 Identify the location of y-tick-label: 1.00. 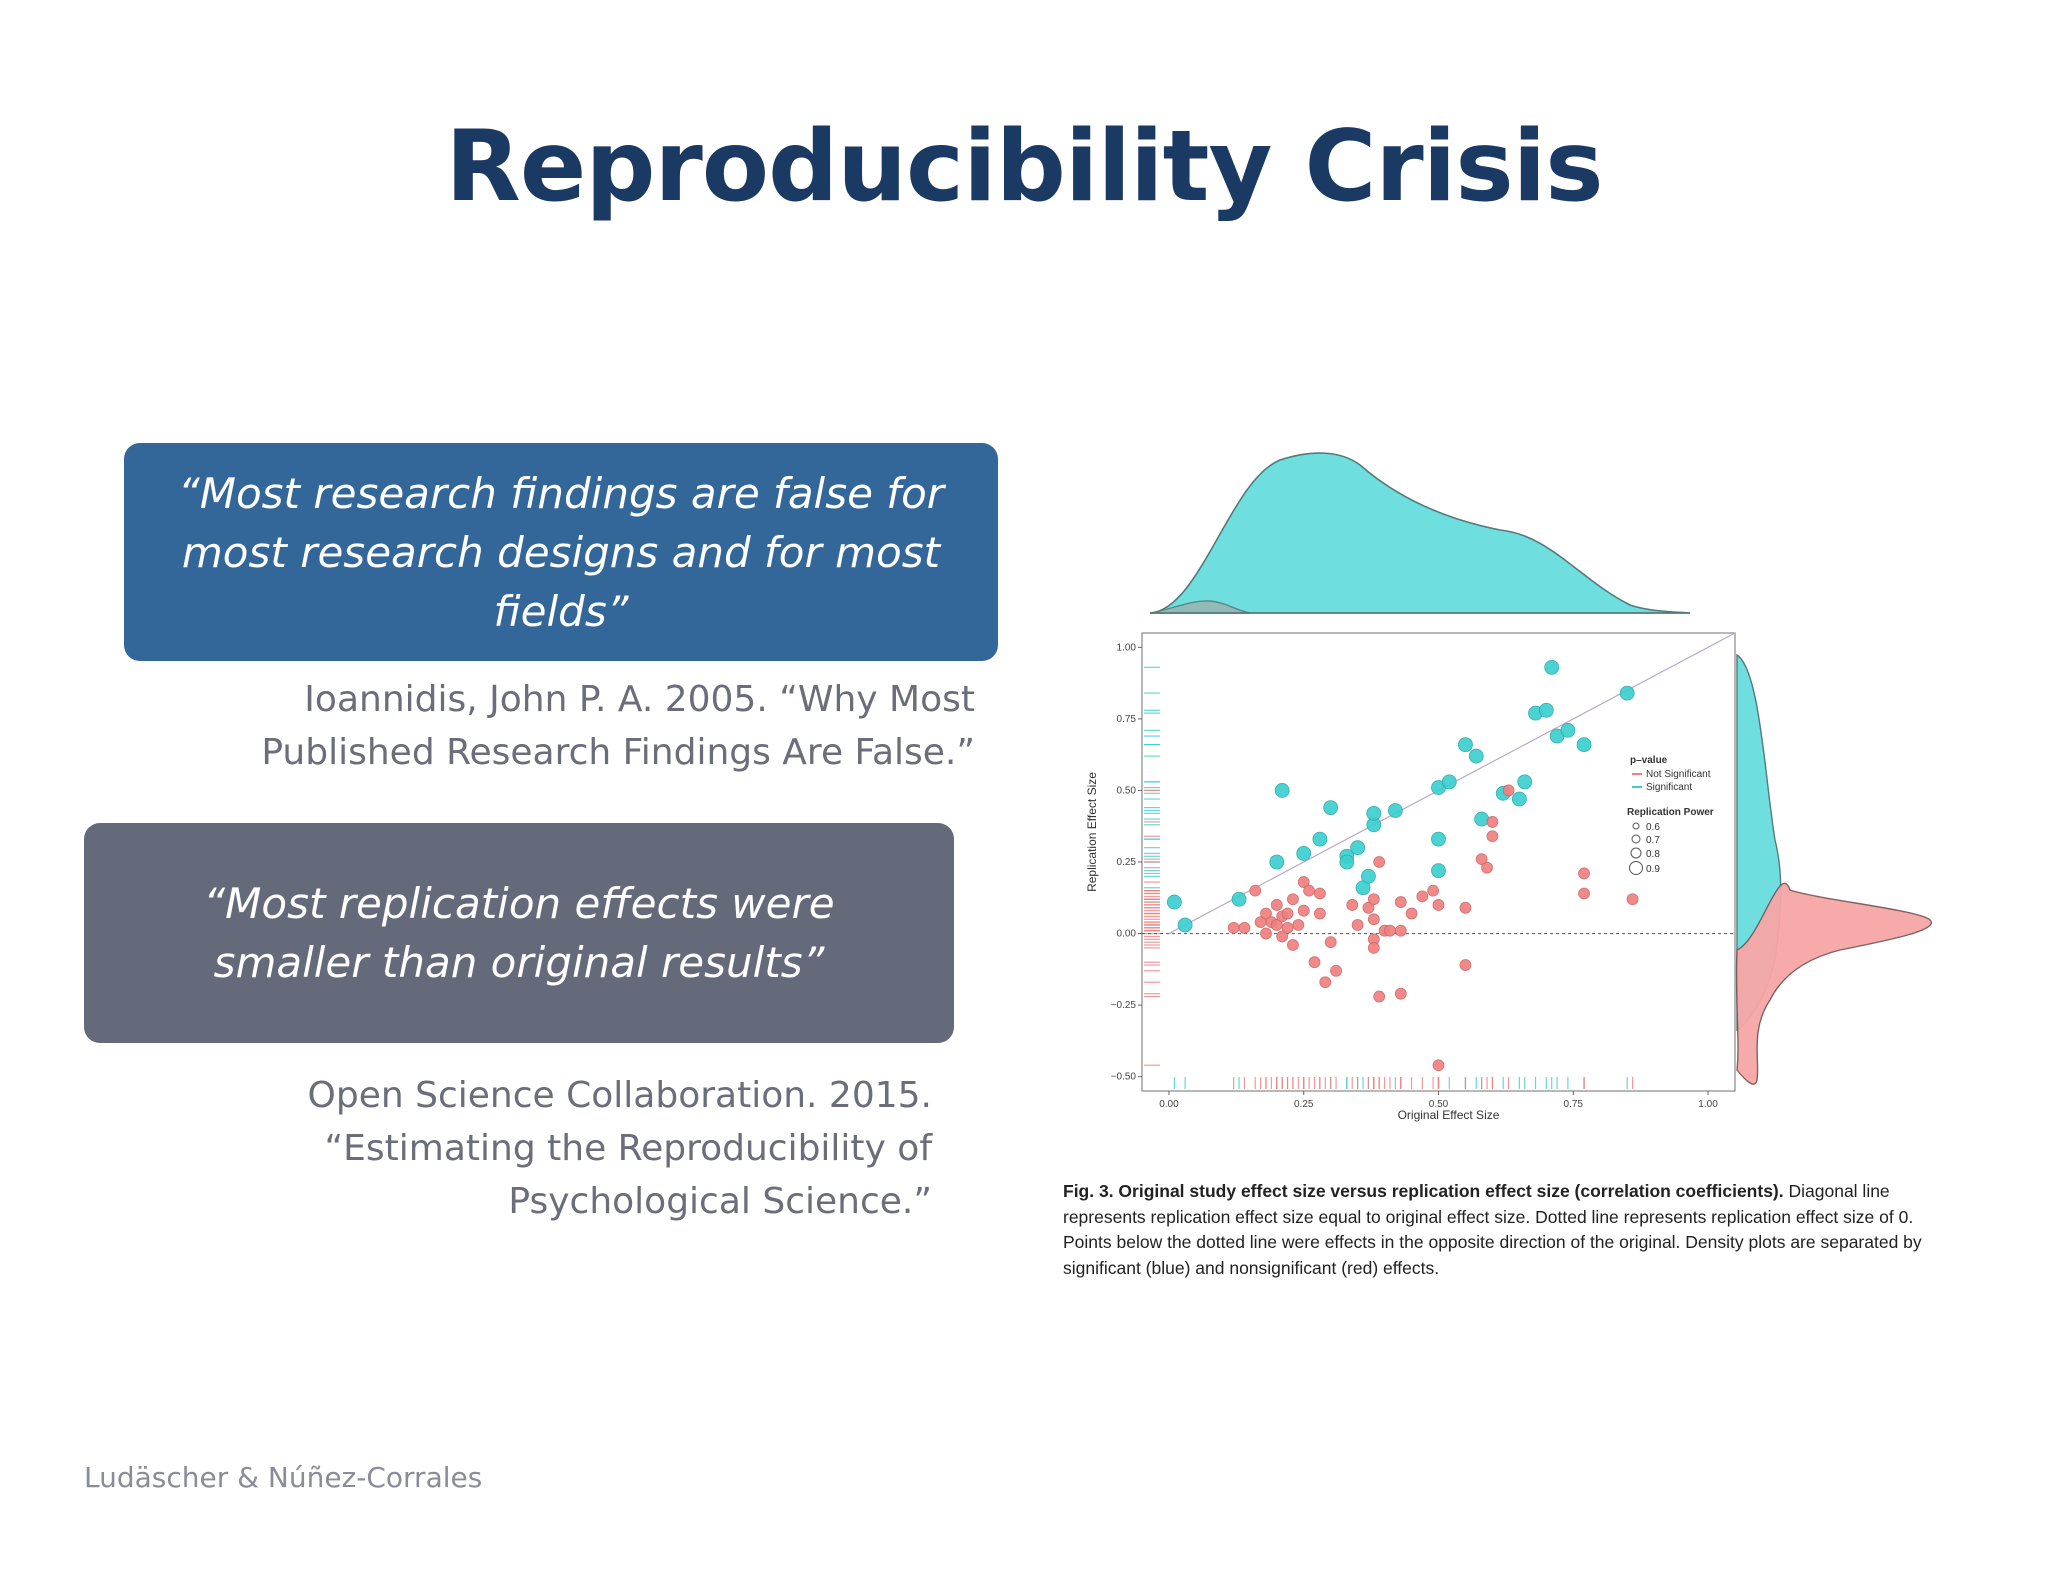
(1127, 647).